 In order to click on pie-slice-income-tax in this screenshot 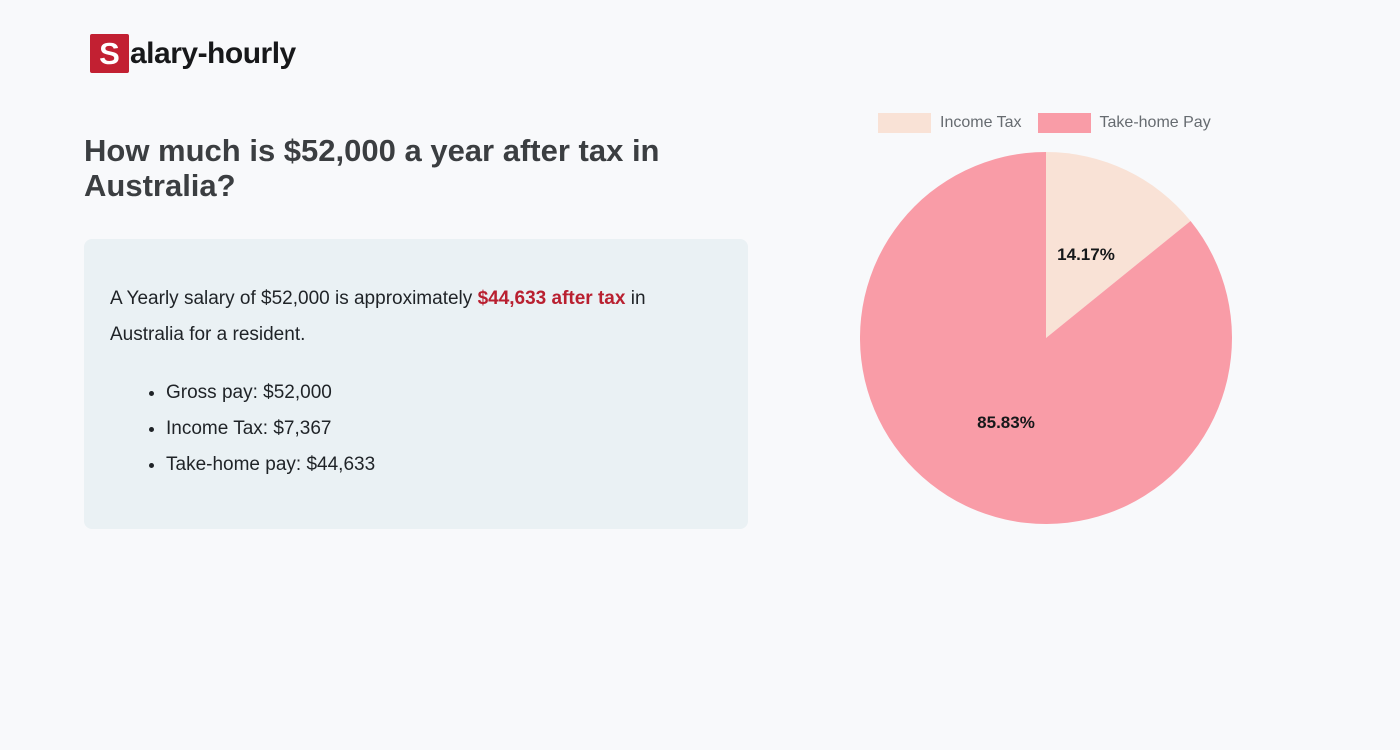, I will do `click(1118, 245)`.